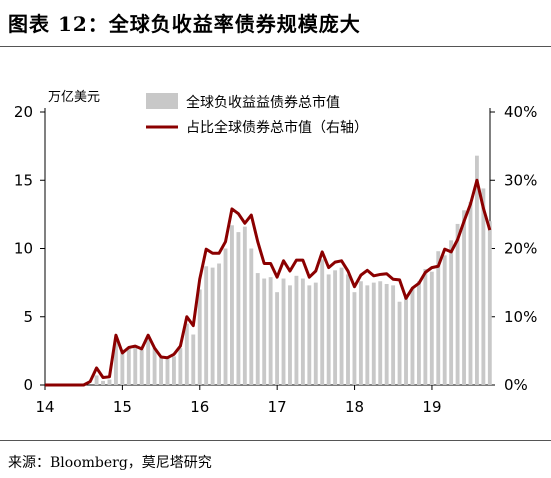  Describe the element at coordinates (431, 407) in the screenshot. I see `x-tick-label: 19` at that location.